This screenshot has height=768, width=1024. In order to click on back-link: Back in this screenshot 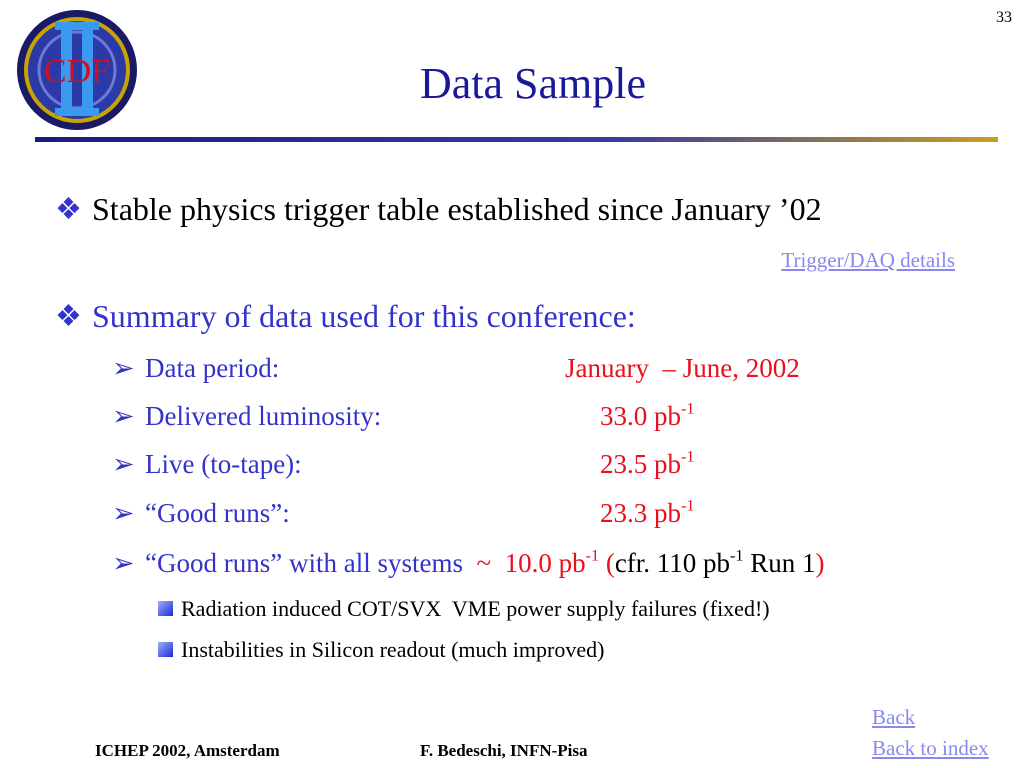, I will do `click(893, 717)`.